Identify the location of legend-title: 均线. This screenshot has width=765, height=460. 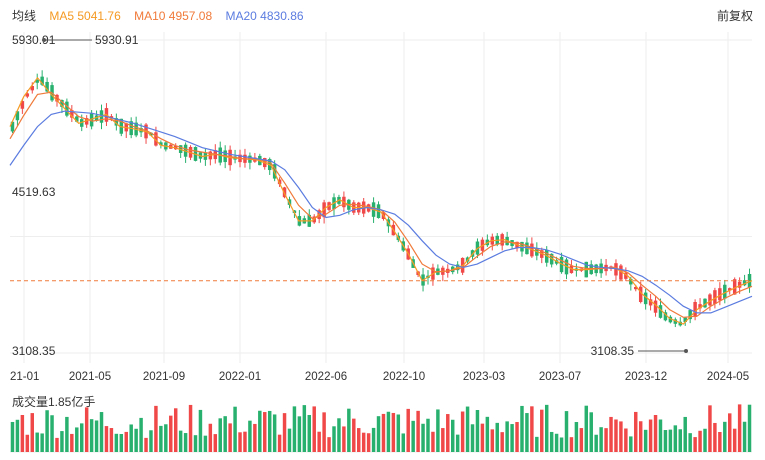
(24, 16).